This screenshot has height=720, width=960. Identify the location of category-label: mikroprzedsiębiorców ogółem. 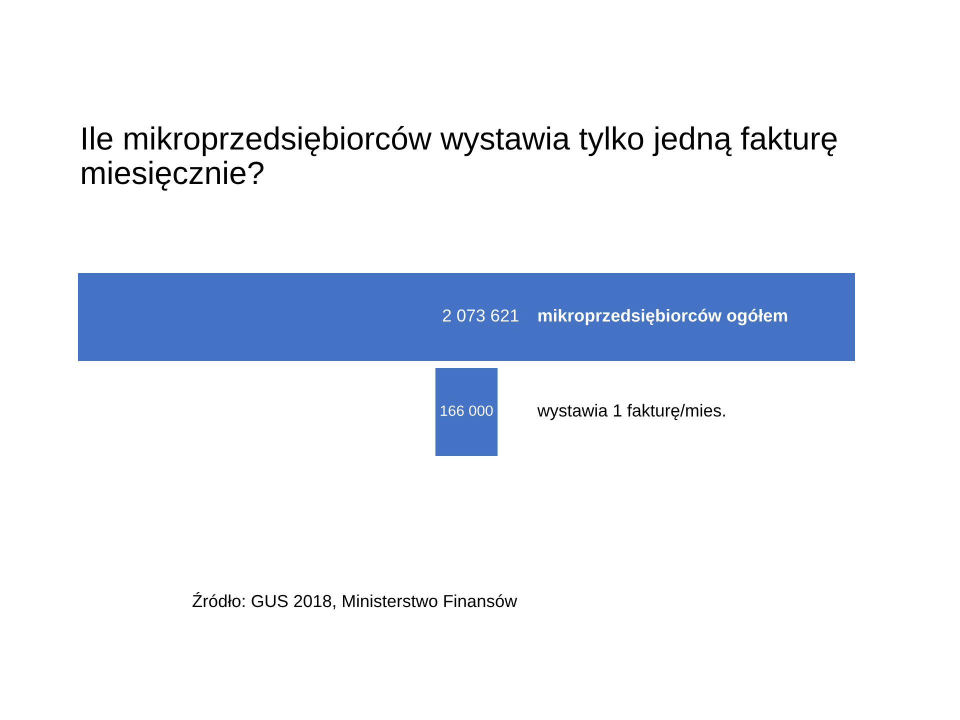
(663, 317).